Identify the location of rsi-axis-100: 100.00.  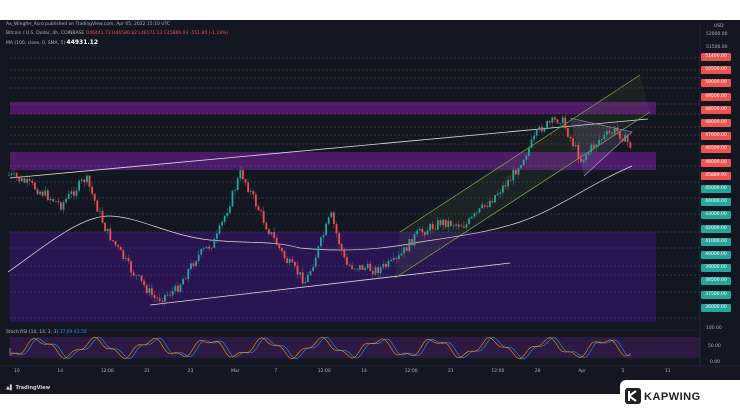
(714, 328).